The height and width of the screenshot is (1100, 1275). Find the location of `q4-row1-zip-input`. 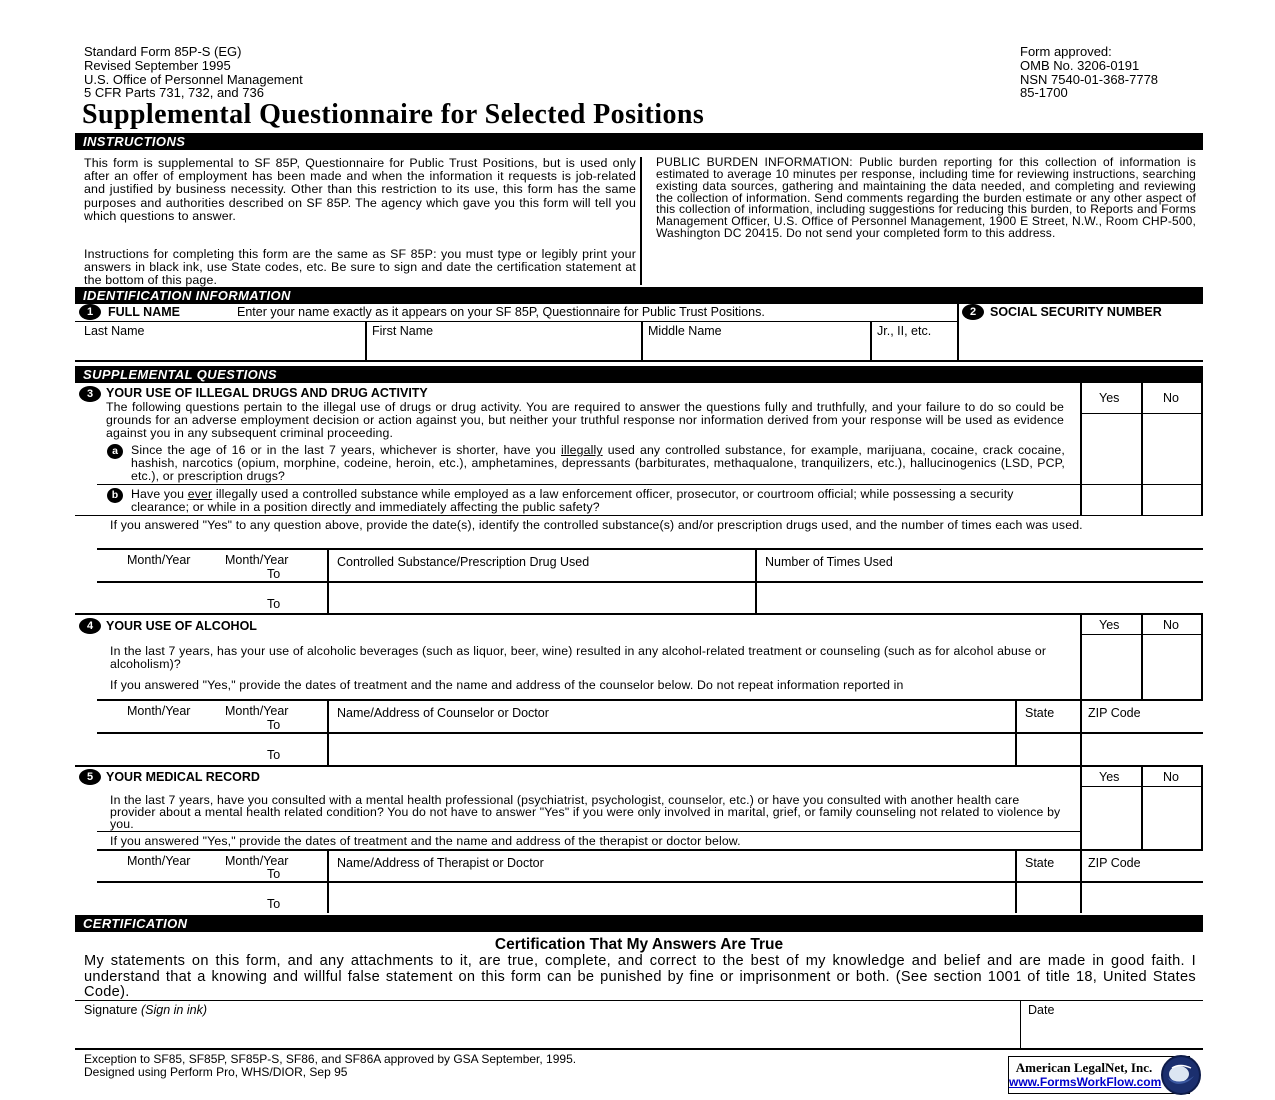

q4-row1-zip-input is located at coordinates (1141, 715).